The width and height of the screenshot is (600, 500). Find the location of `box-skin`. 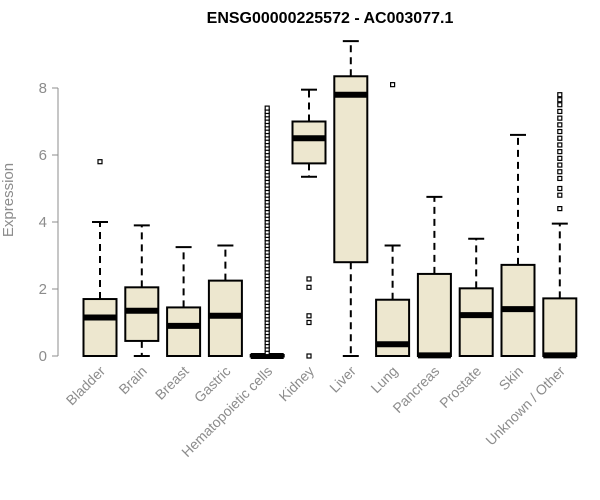

box-skin is located at coordinates (518, 245).